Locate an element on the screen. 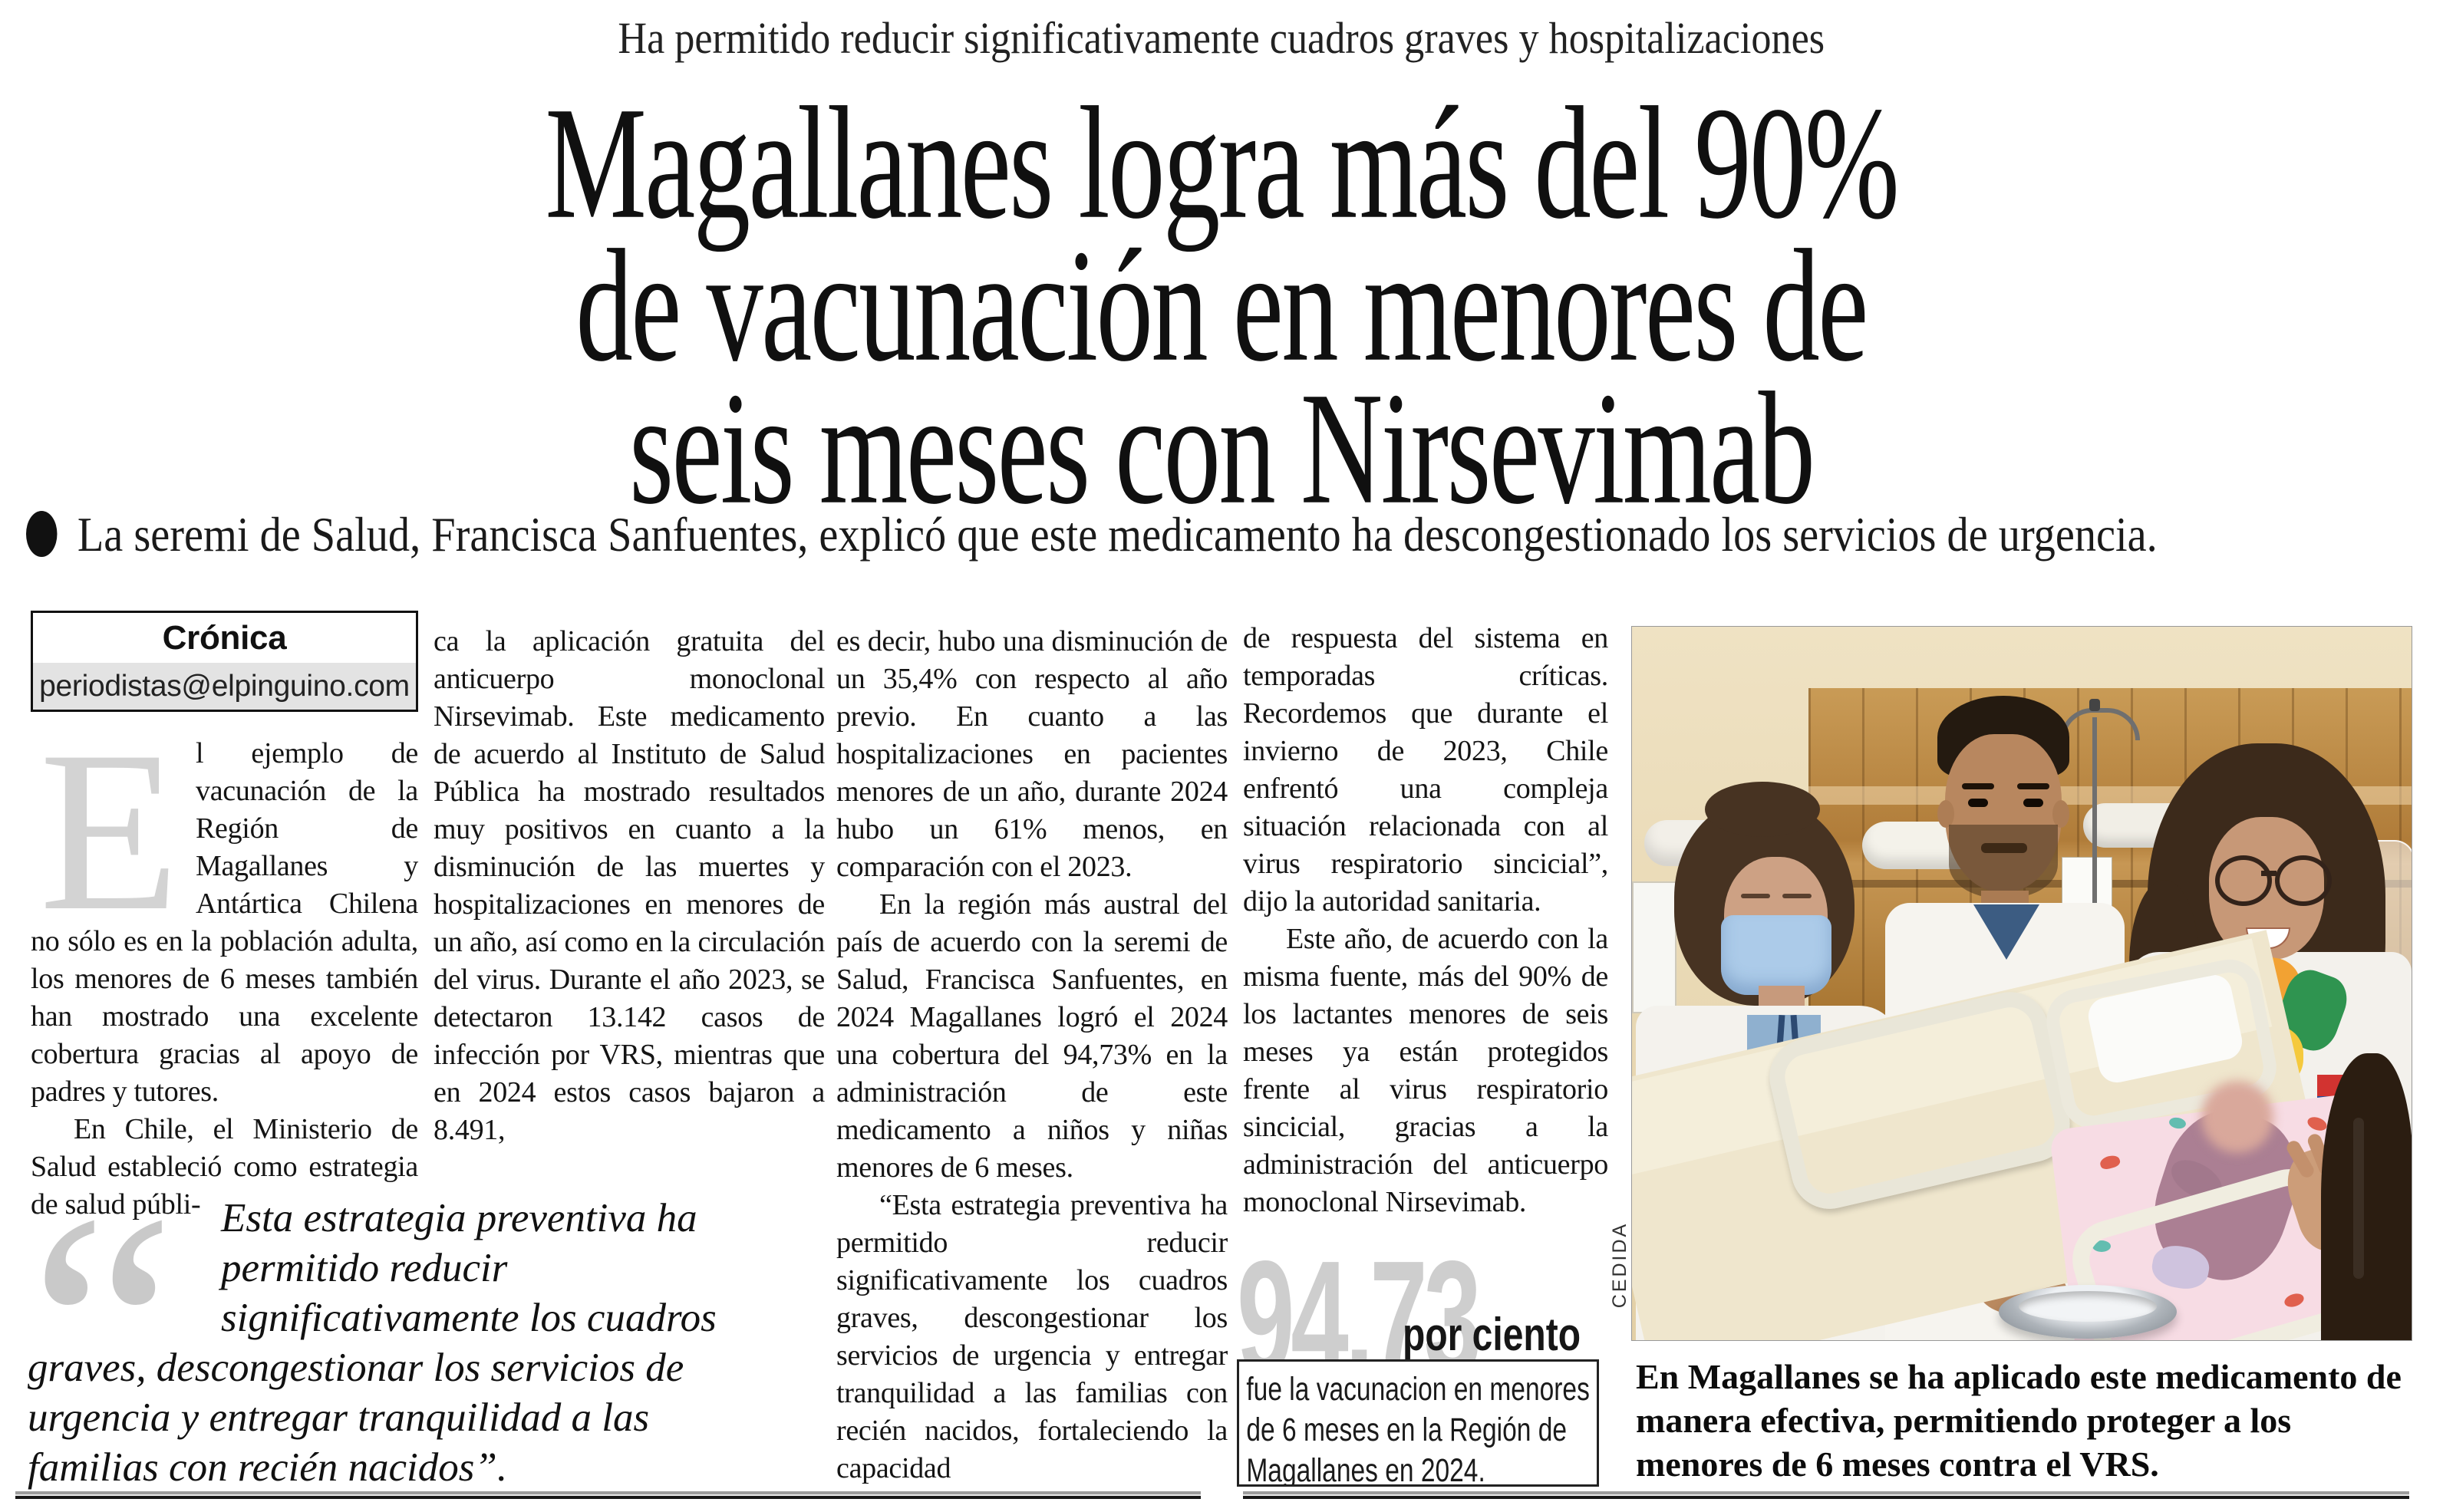  bystander-hair is located at coordinates (2366, 1196).